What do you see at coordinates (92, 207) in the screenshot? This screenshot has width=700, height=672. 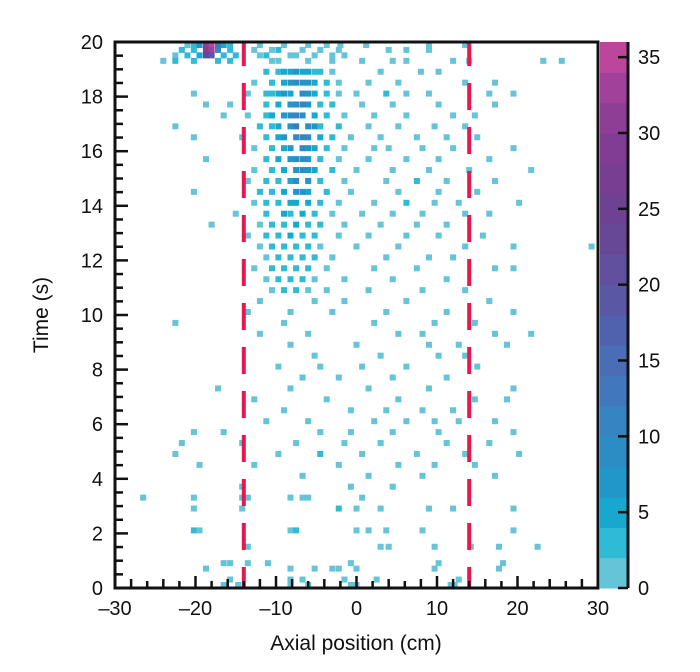 I see `y-tick-label: 14` at bounding box center [92, 207].